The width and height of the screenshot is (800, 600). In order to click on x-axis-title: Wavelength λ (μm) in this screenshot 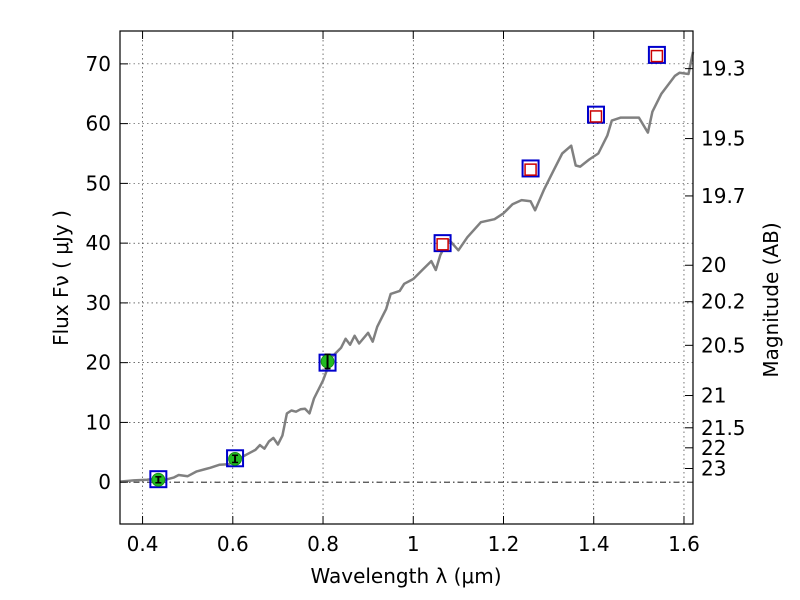, I will do `click(405, 576)`.